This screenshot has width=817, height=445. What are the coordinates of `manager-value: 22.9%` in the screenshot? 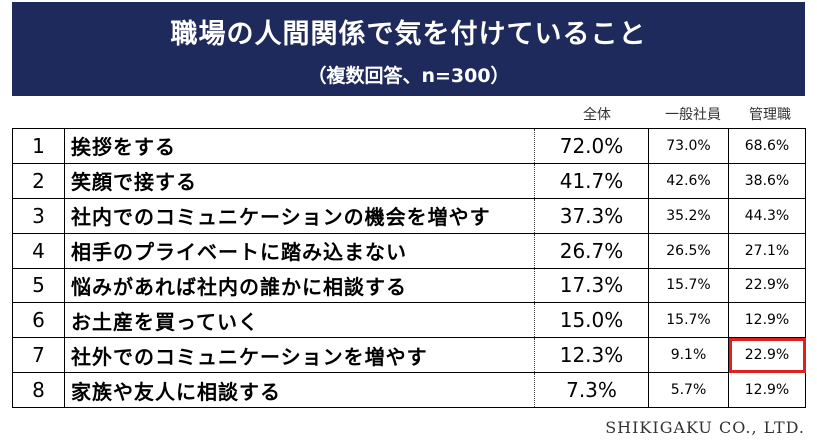 It's located at (767, 285).